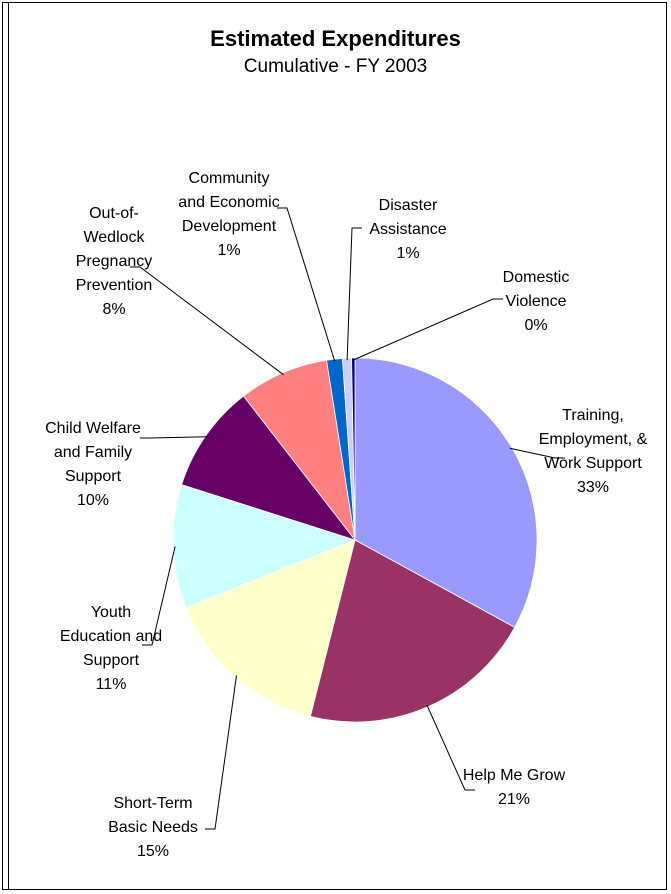  What do you see at coordinates (111, 648) in the screenshot?
I see `slice-label-3: Youth Education and Support 11%` at bounding box center [111, 648].